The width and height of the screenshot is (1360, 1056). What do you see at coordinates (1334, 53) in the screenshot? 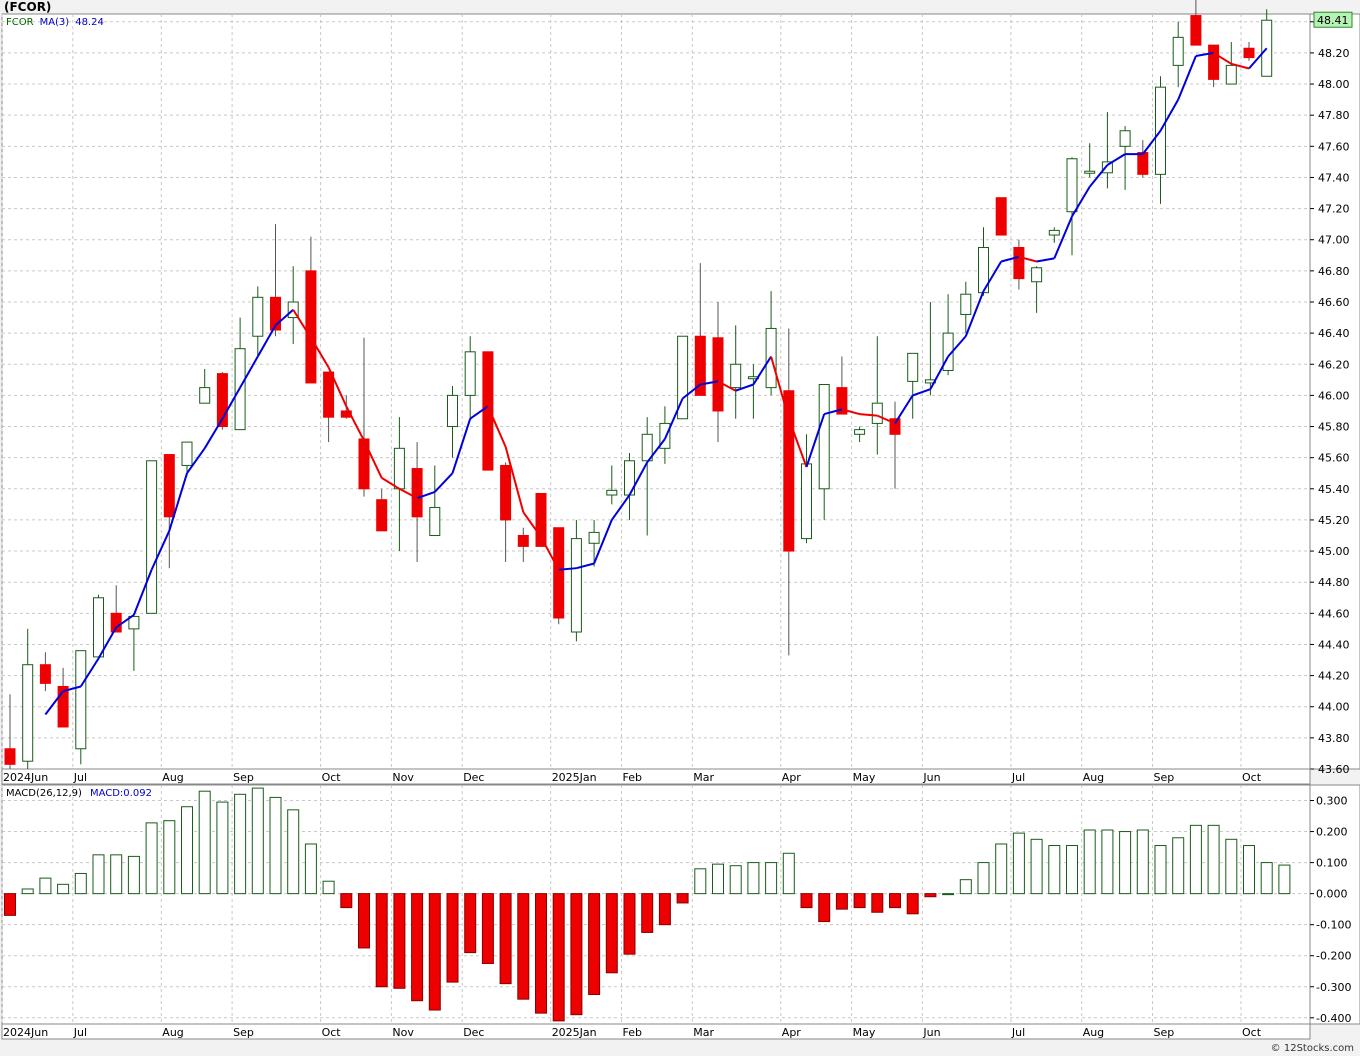
I see `price-ytick-label: 48.20` at bounding box center [1334, 53].